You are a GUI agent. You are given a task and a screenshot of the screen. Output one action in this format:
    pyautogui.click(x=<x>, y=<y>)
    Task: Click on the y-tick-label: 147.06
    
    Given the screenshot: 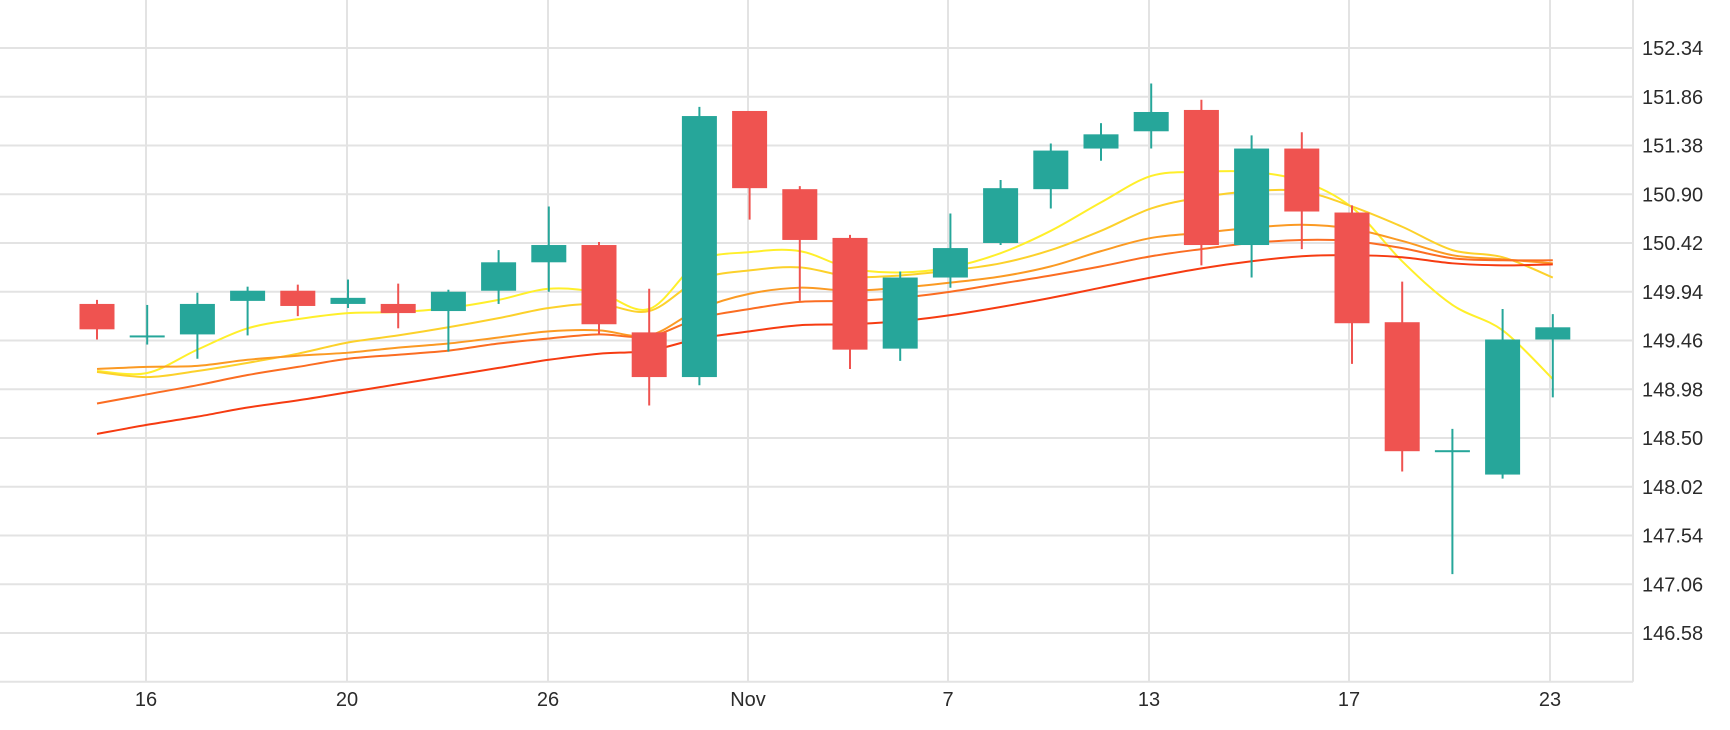 What is the action you would take?
    pyautogui.click(x=1672, y=585)
    